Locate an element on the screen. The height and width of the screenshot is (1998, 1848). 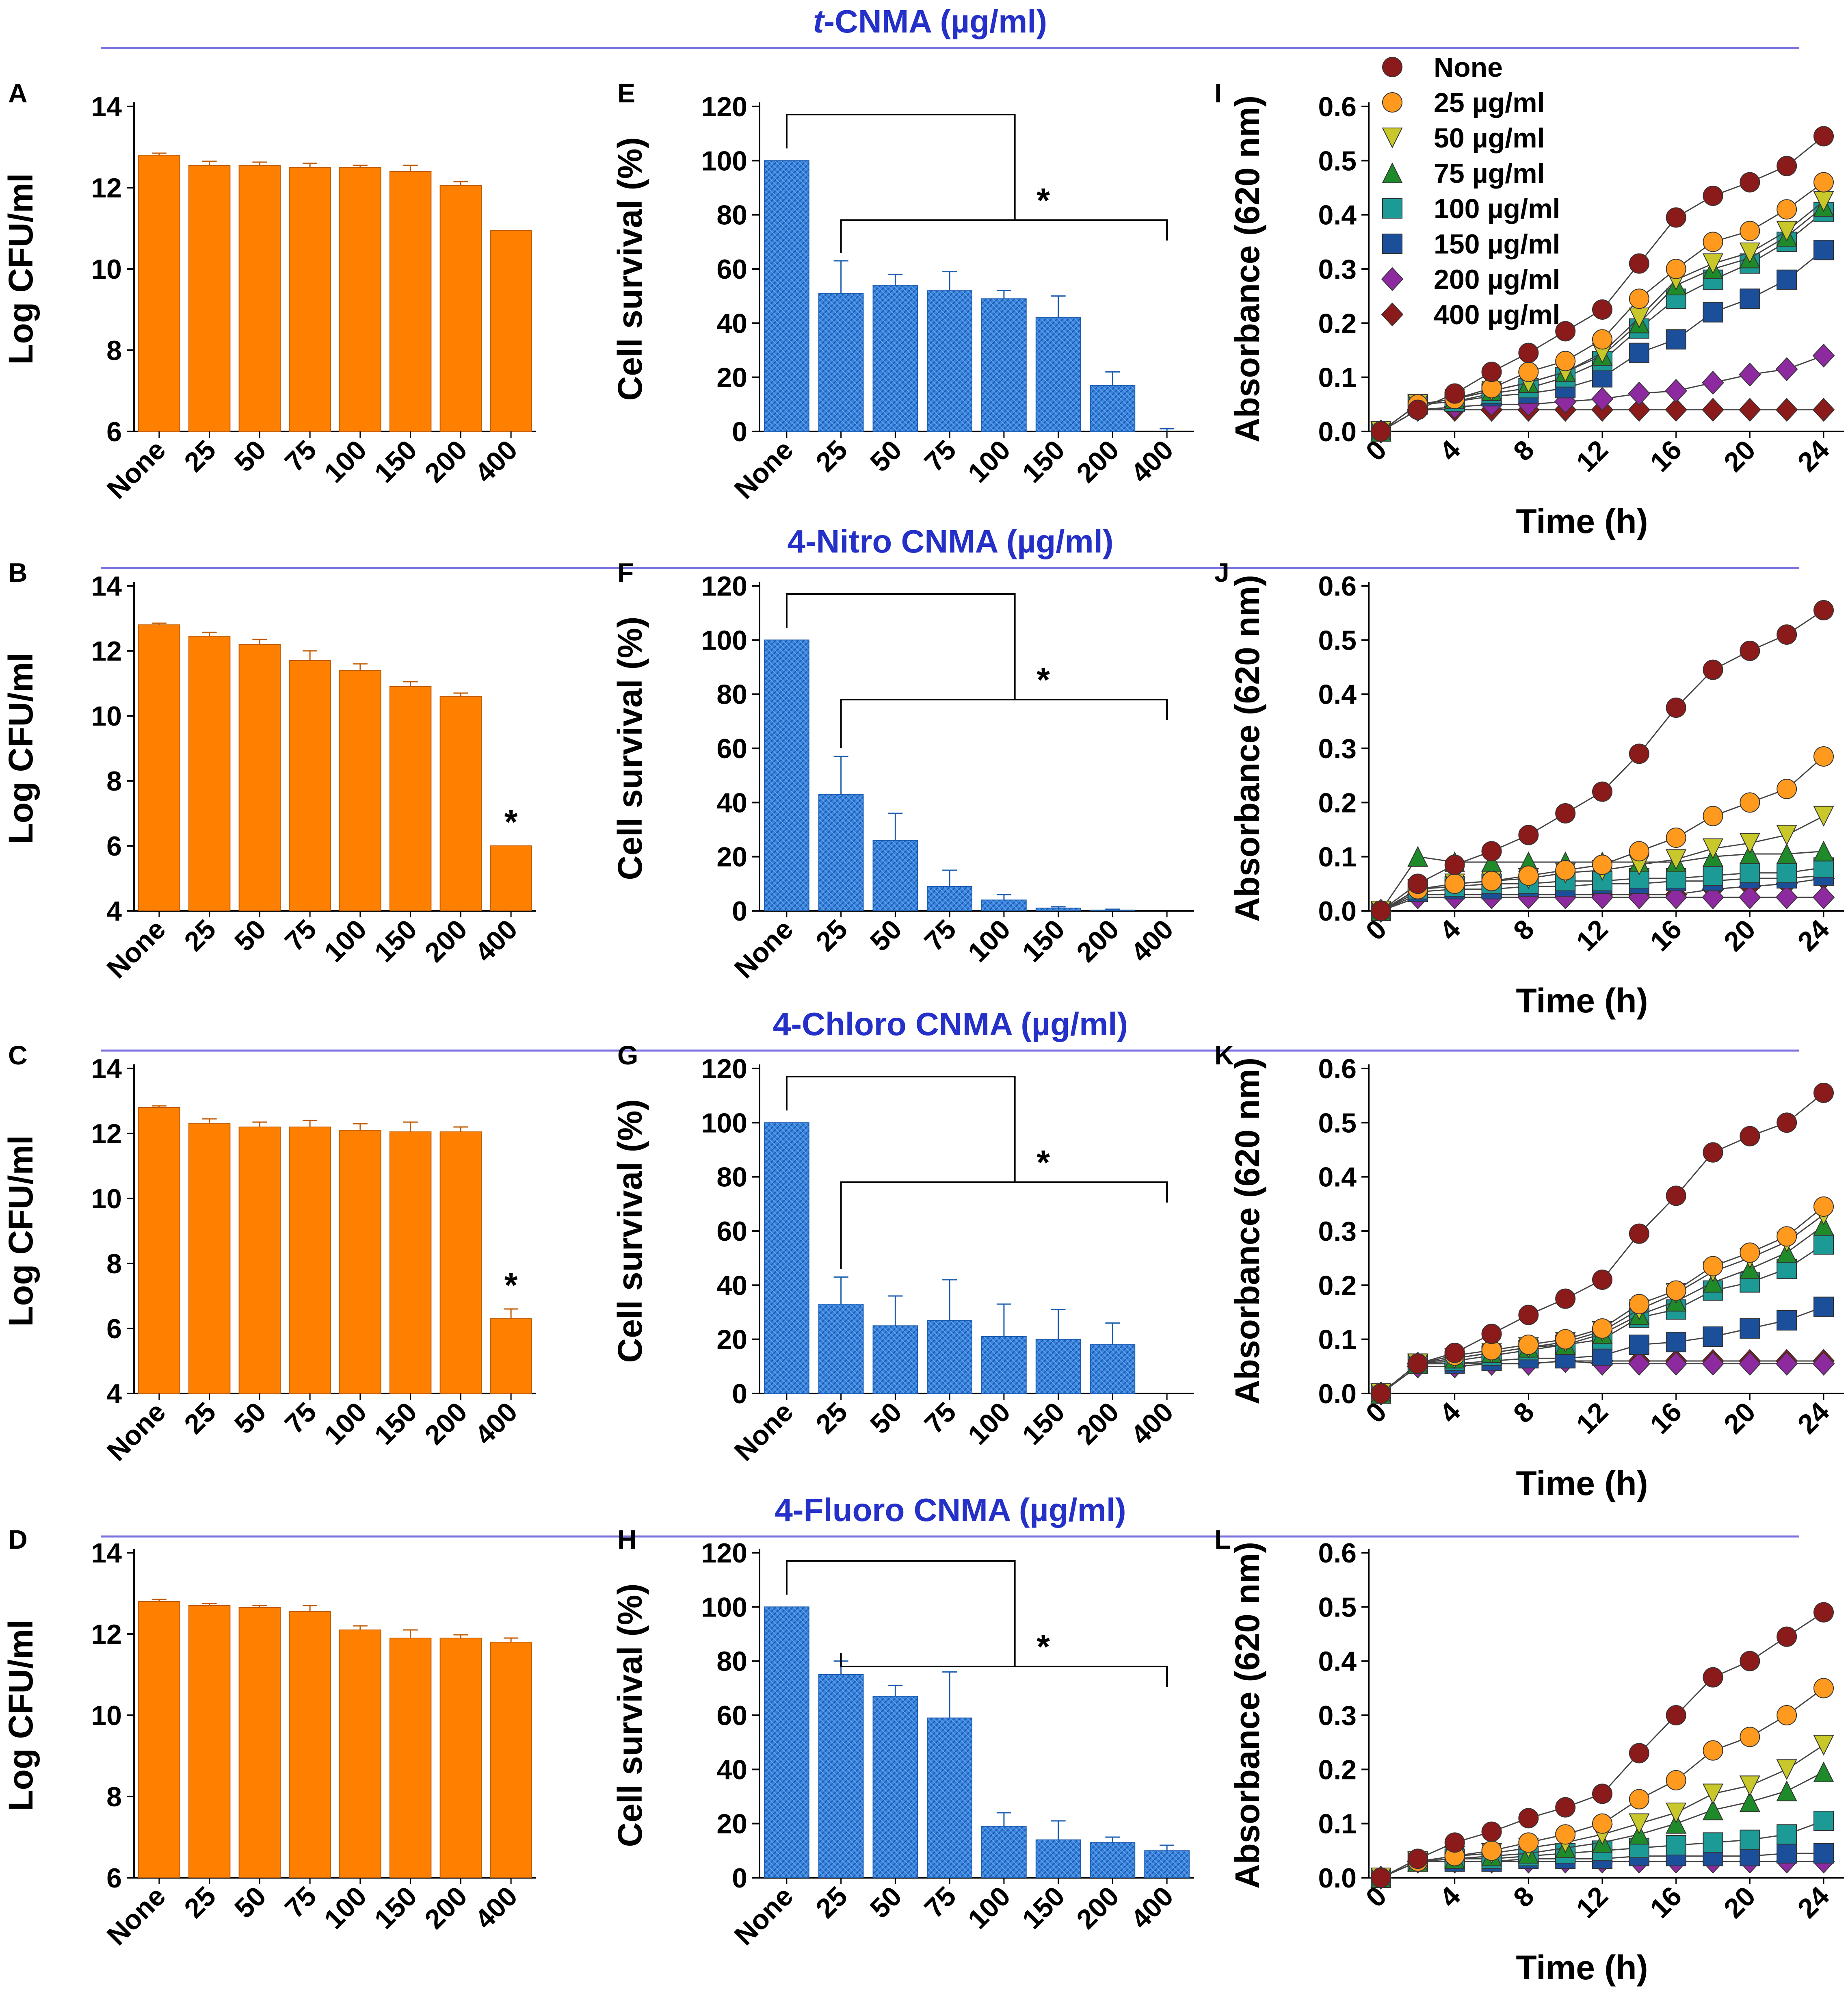
legend-label: 150 µg/ml is located at coordinates (1497, 244).